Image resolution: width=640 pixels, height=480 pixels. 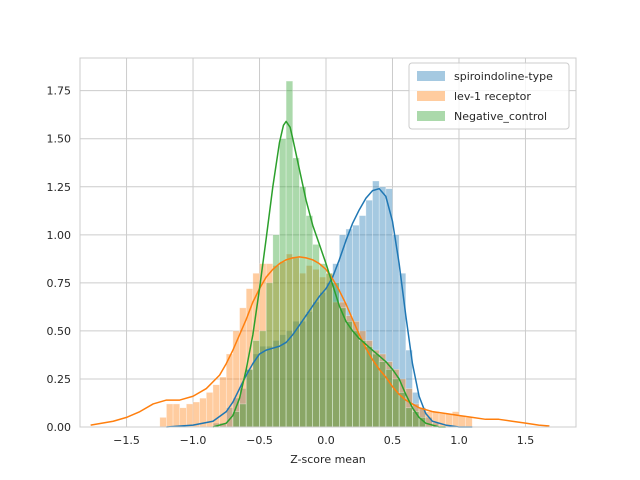 I want to click on legend-label: lev-1 receptor, so click(x=492, y=96).